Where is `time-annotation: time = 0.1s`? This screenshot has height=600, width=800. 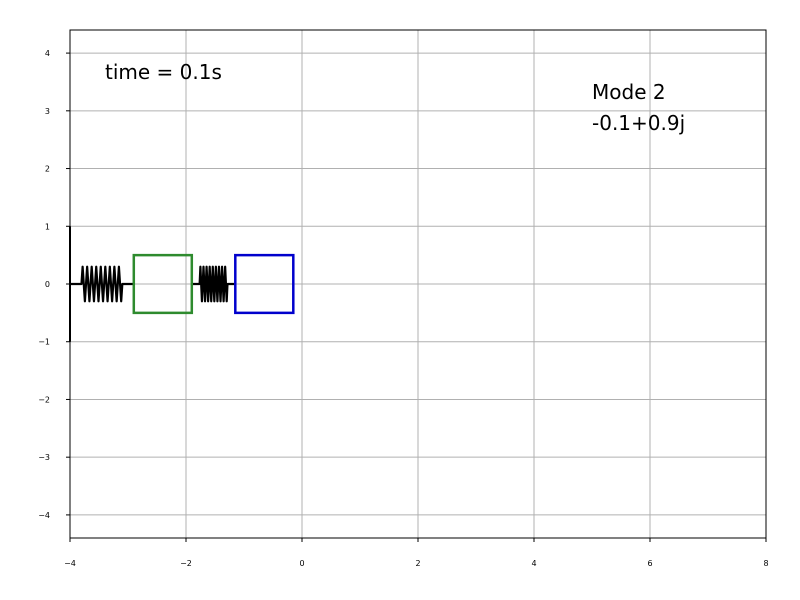 time-annotation: time = 0.1s is located at coordinates (163, 72).